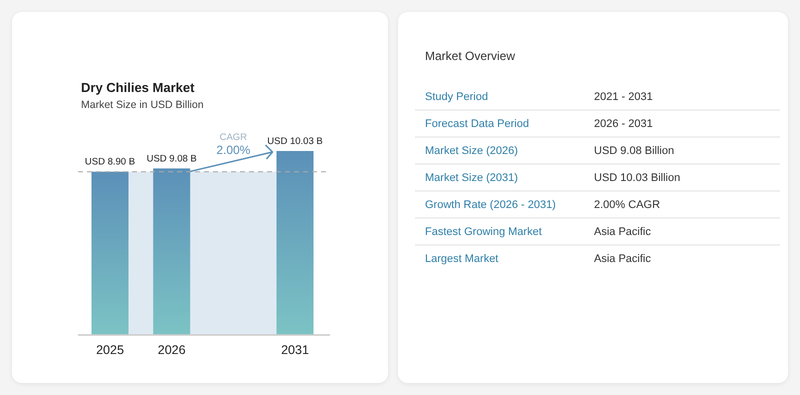 The width and height of the screenshot is (800, 395). What do you see at coordinates (477, 124) in the screenshot?
I see `category-label: Forecast Data Period` at bounding box center [477, 124].